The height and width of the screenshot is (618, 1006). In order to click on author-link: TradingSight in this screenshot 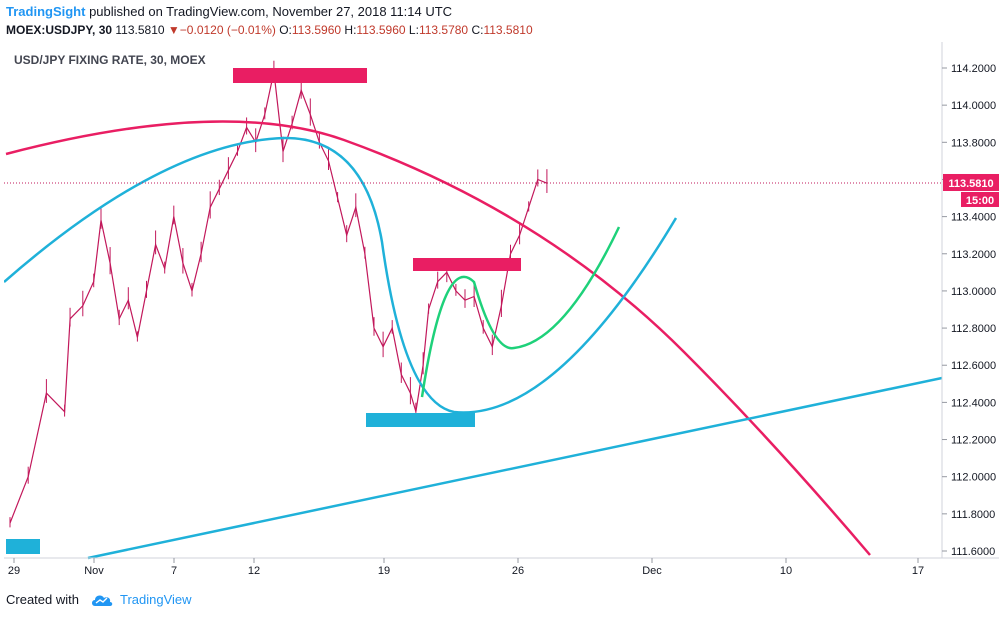, I will do `click(46, 11)`.